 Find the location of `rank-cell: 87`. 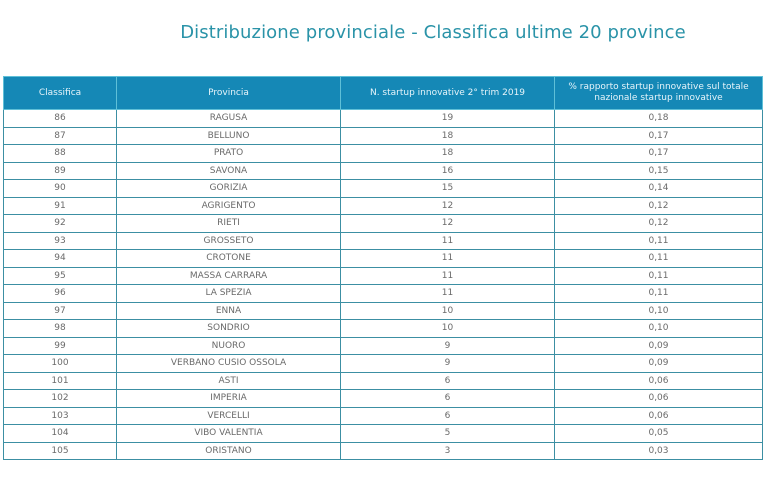

rank-cell: 87 is located at coordinates (60, 135).